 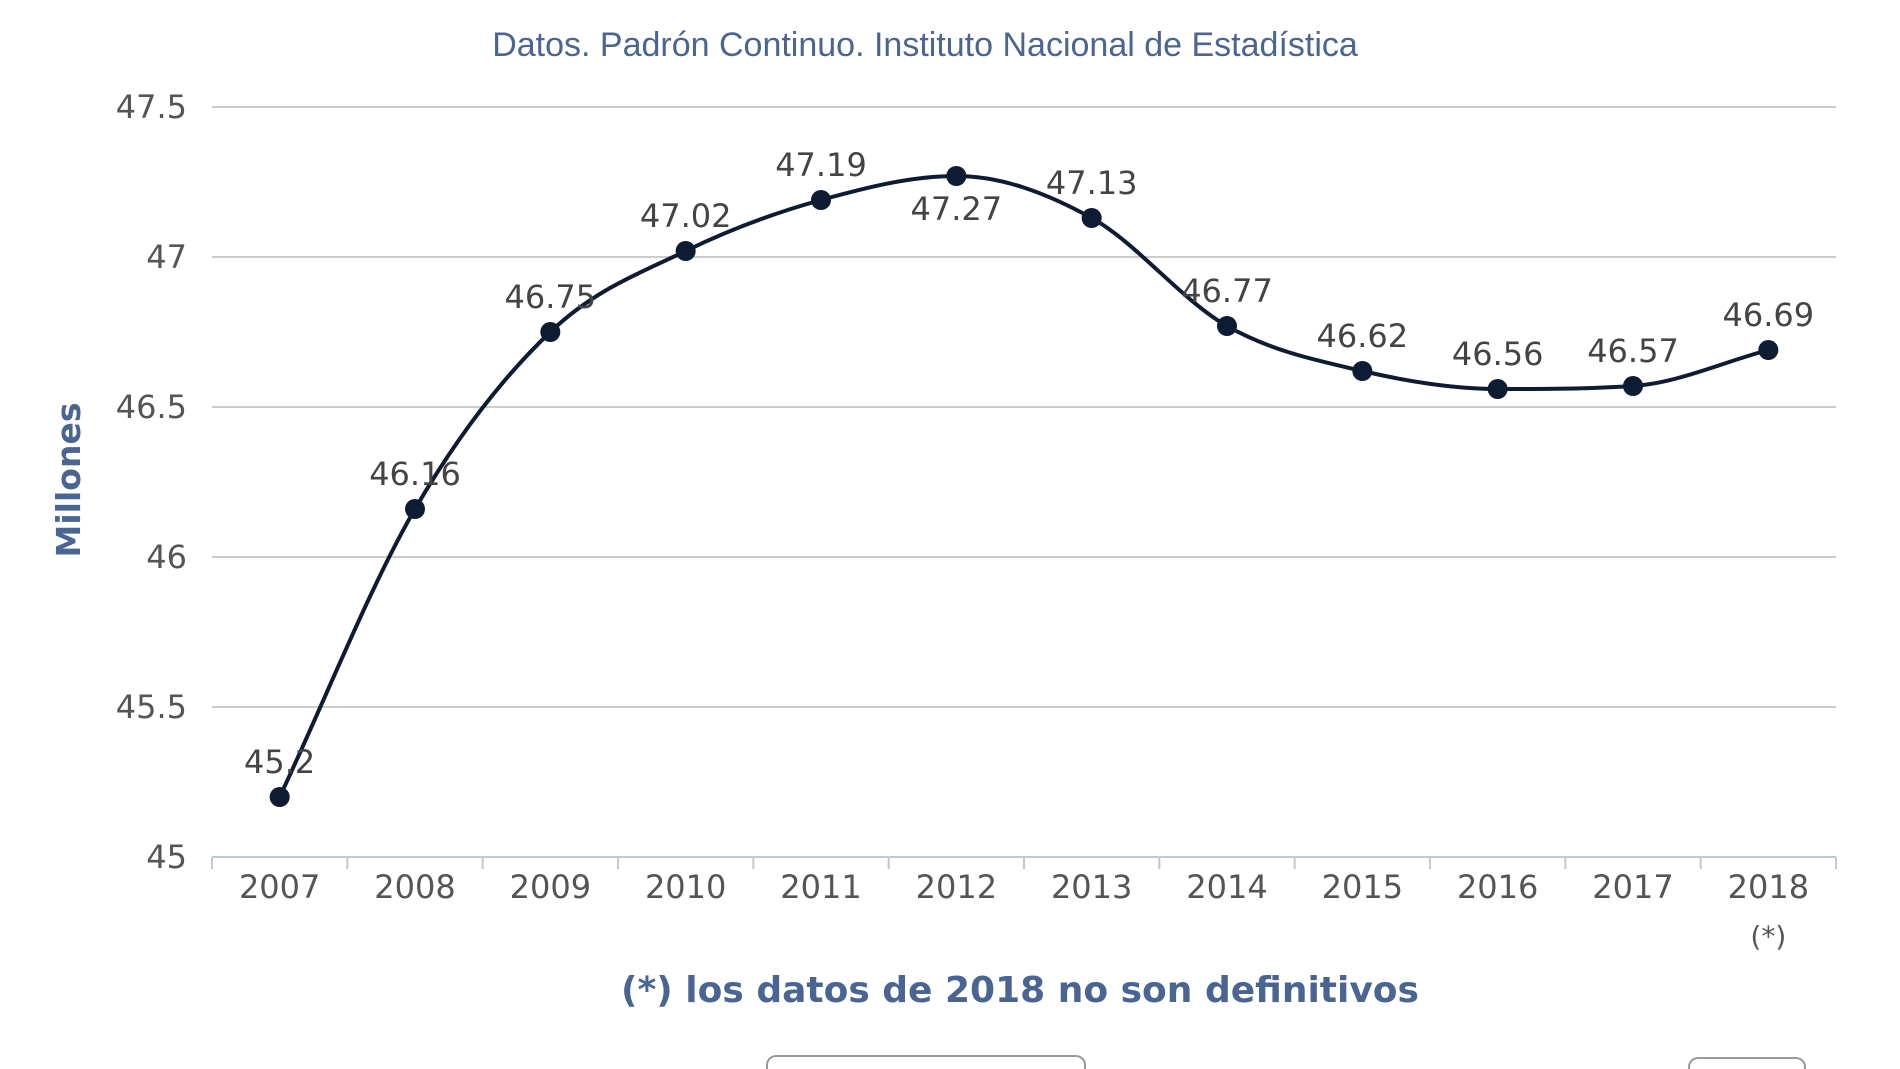 I want to click on data-label: 46.57, so click(x=1633, y=351).